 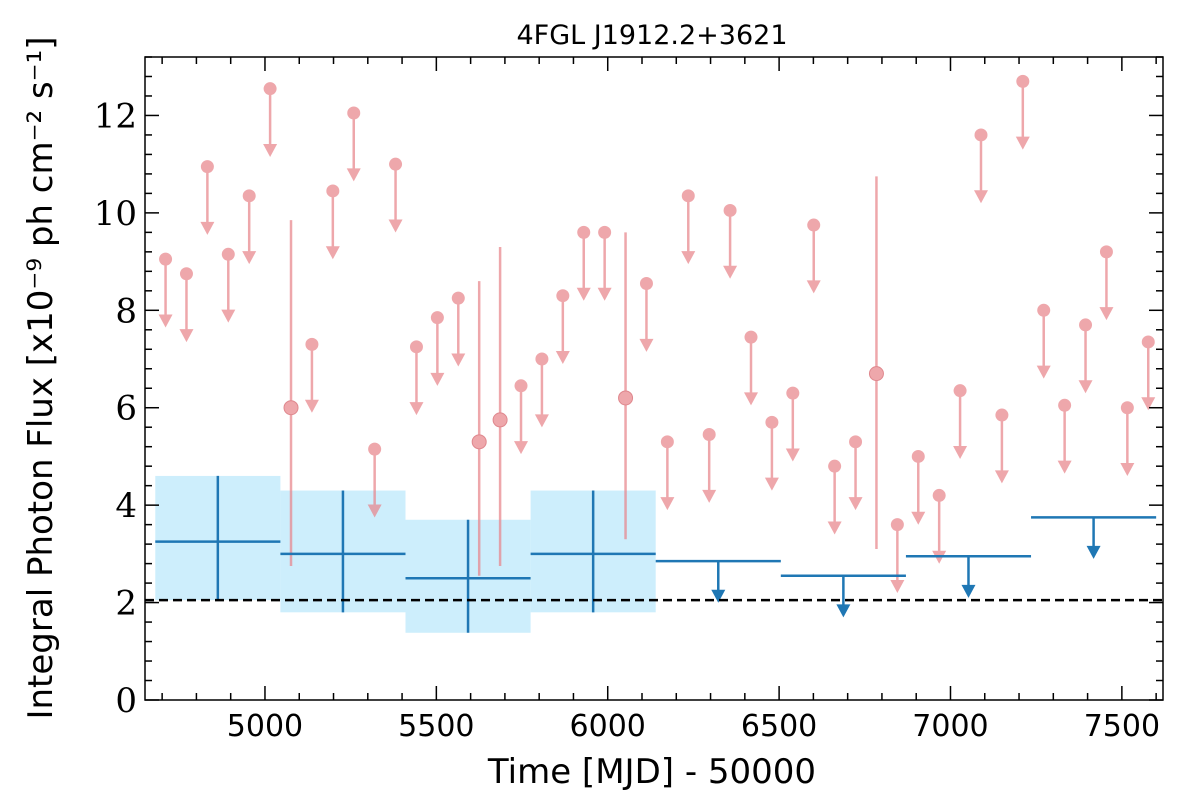 What do you see at coordinates (779, 726) in the screenshot?
I see `x-tick-label: 6500` at bounding box center [779, 726].